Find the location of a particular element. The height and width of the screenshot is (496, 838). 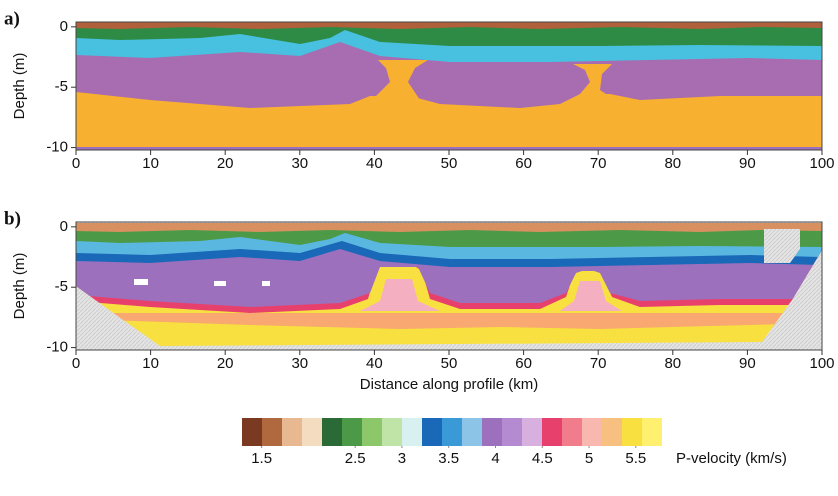

colorbar-tick-label: 4 is located at coordinates (495, 458).